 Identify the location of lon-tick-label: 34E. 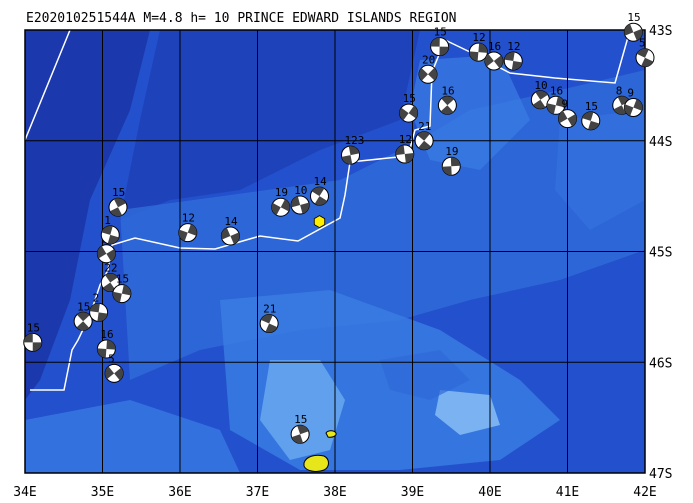
(24, 492).